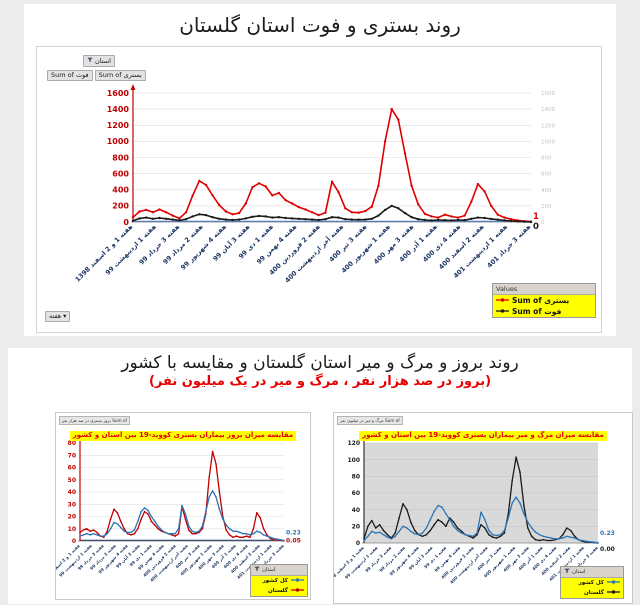 The image size is (640, 605). I want to click on sum-of-admissions-label: Sum of بستری, so click(120, 75).